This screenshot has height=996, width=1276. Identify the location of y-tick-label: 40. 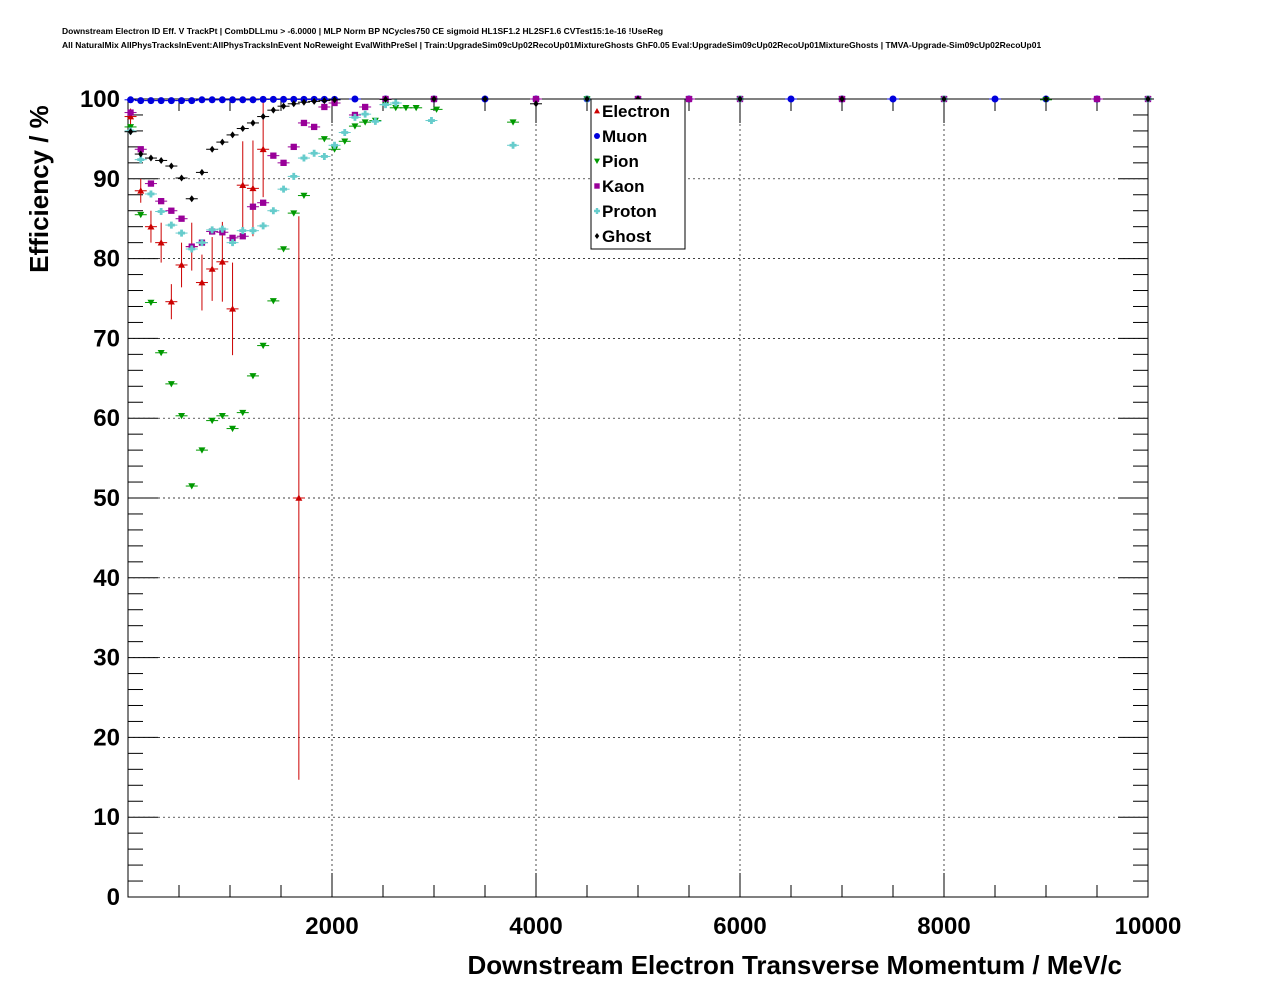
(106, 578).